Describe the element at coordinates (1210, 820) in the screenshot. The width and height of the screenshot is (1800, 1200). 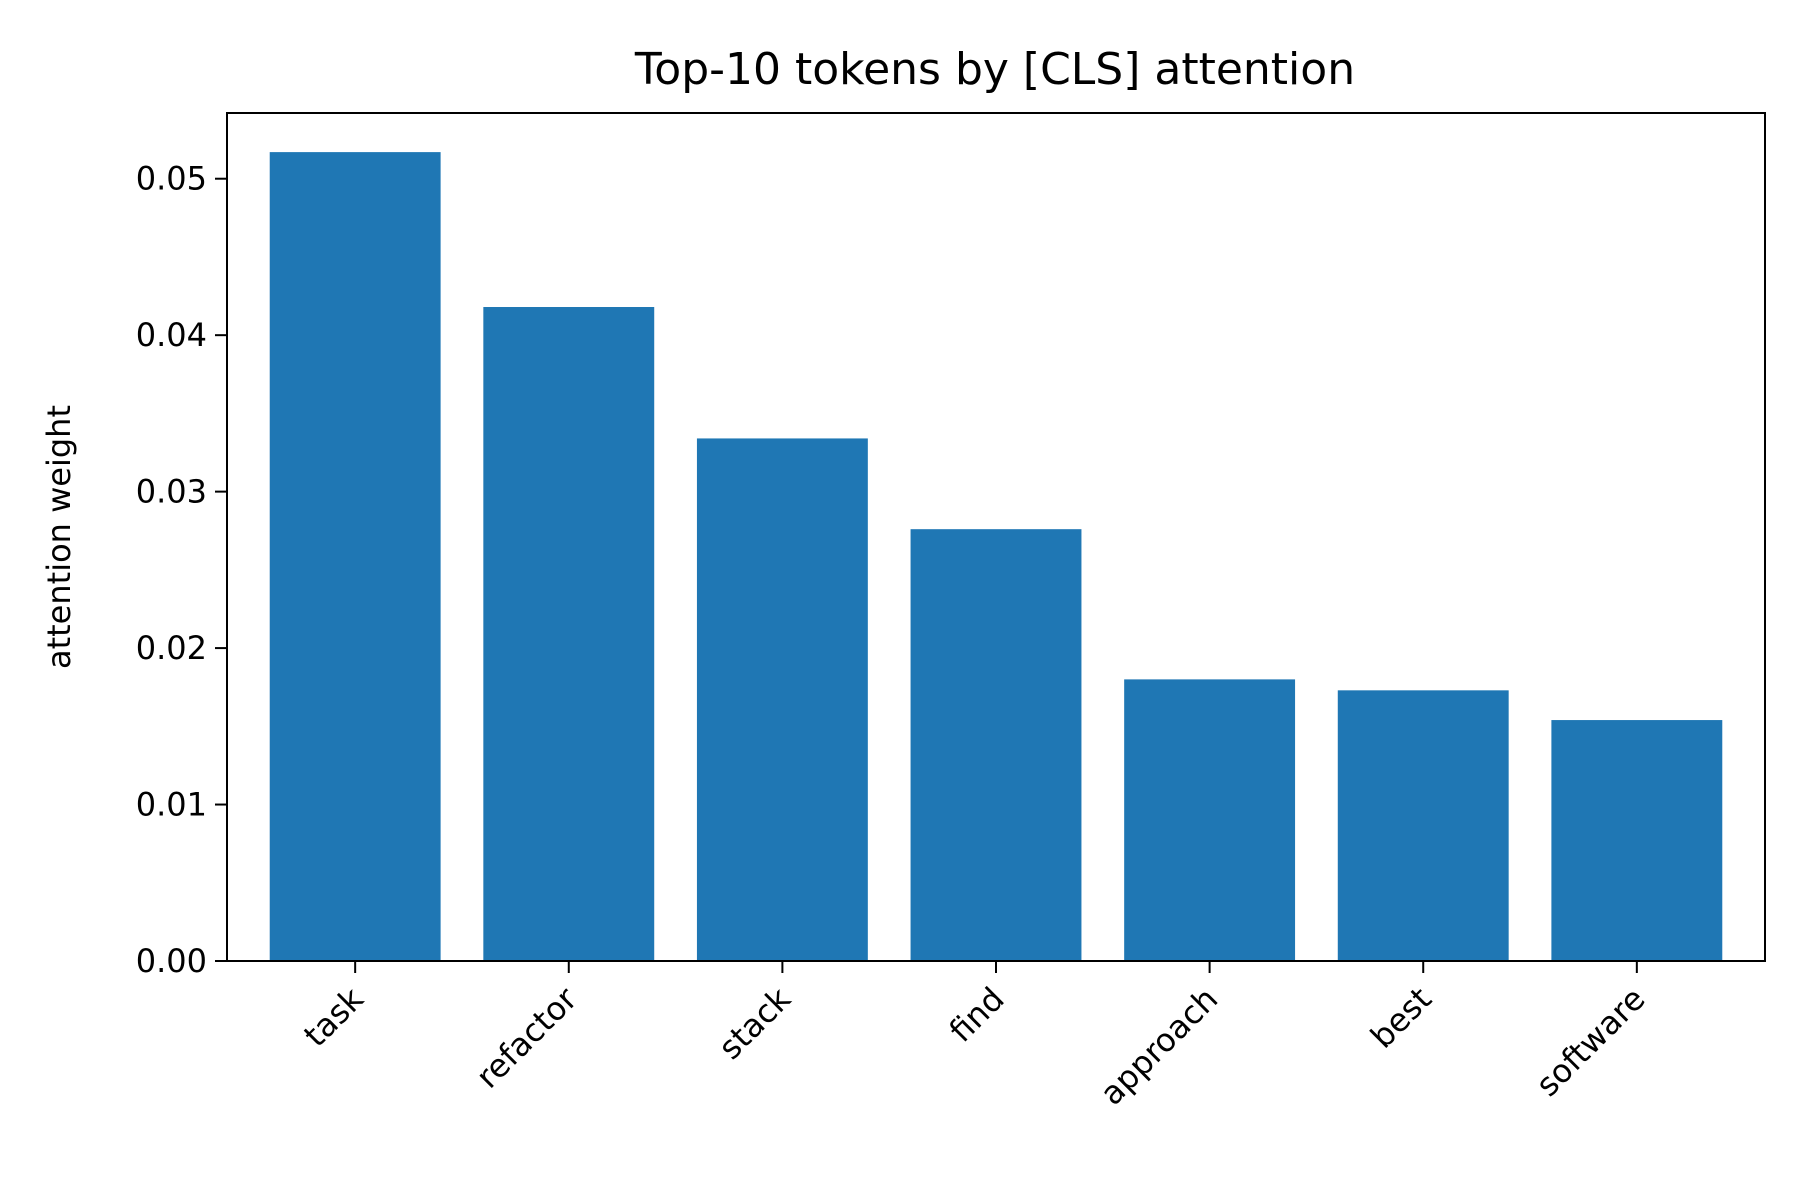
I see `bar-approach` at that location.